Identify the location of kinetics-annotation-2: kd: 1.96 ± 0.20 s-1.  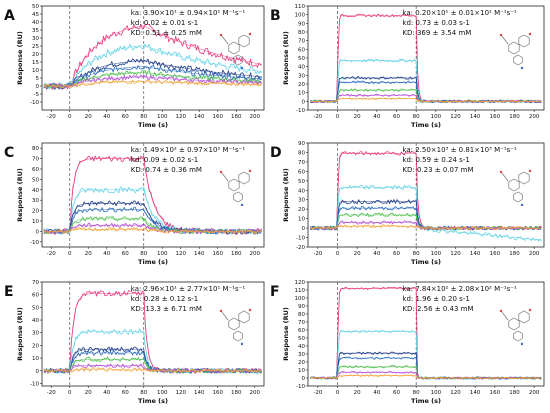
(435, 299).